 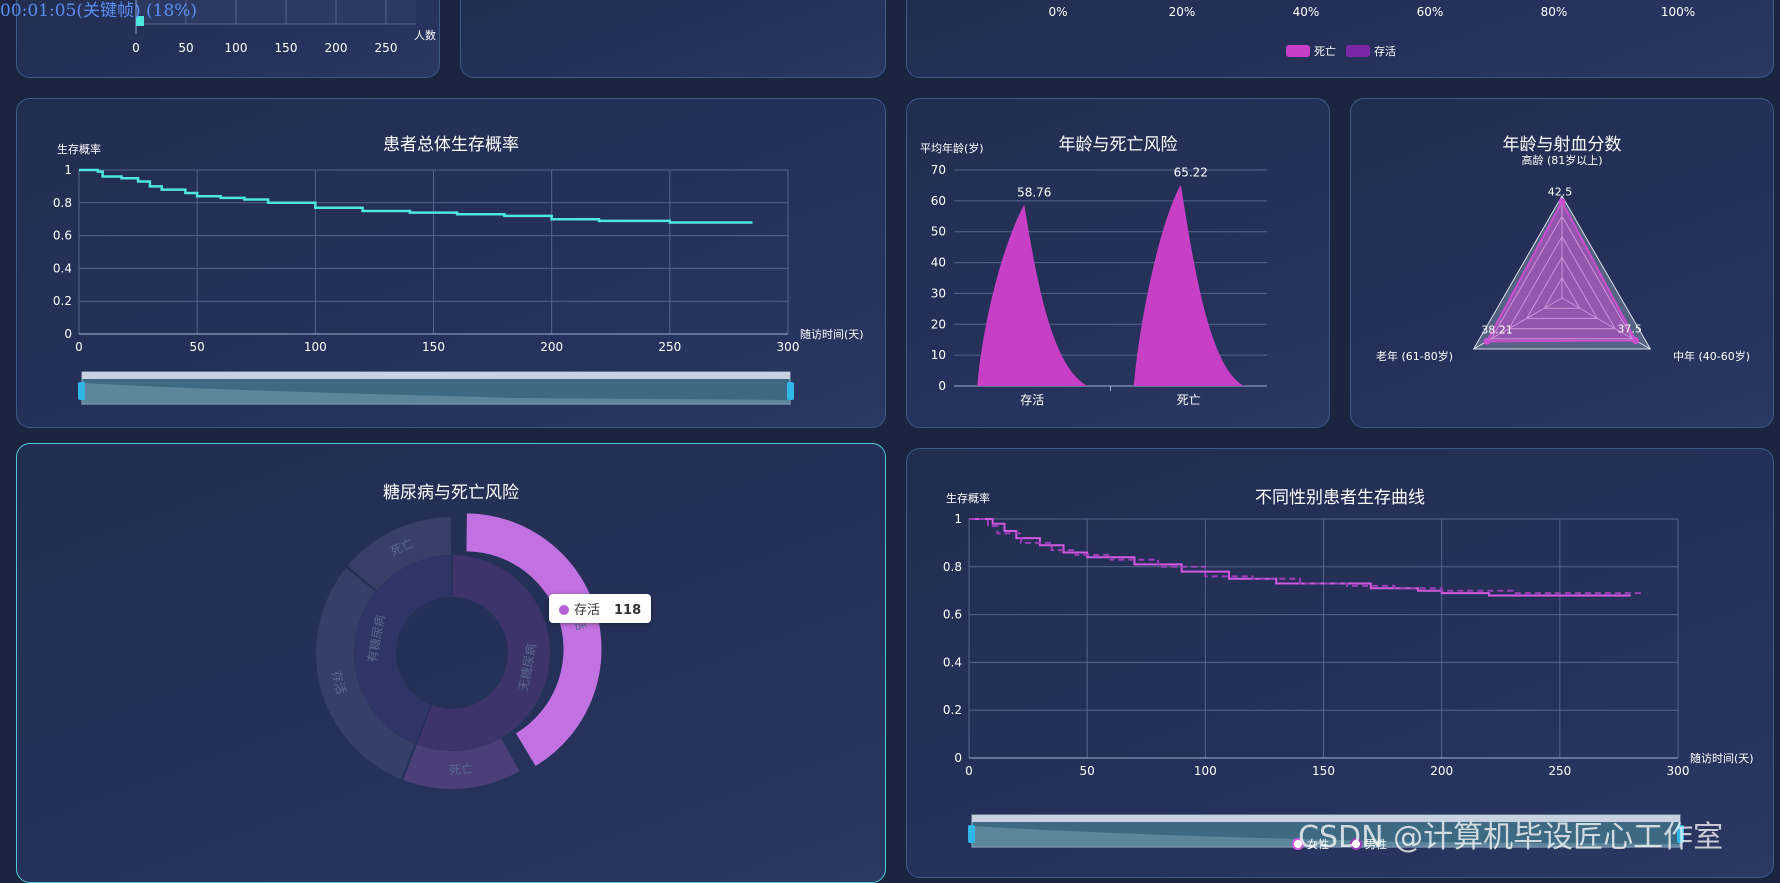 I want to click on top-left-x-tick: 100, so click(x=236, y=48).